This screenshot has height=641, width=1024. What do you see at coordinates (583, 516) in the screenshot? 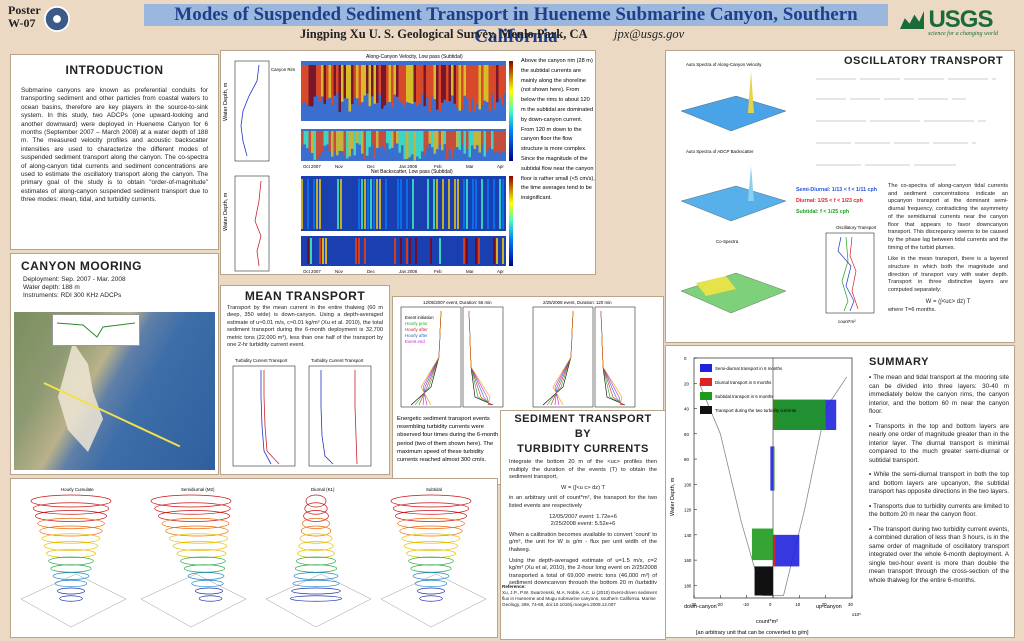
I see `turbidity-val1: 12/05/2007 event: 1.72e+6` at bounding box center [583, 516].